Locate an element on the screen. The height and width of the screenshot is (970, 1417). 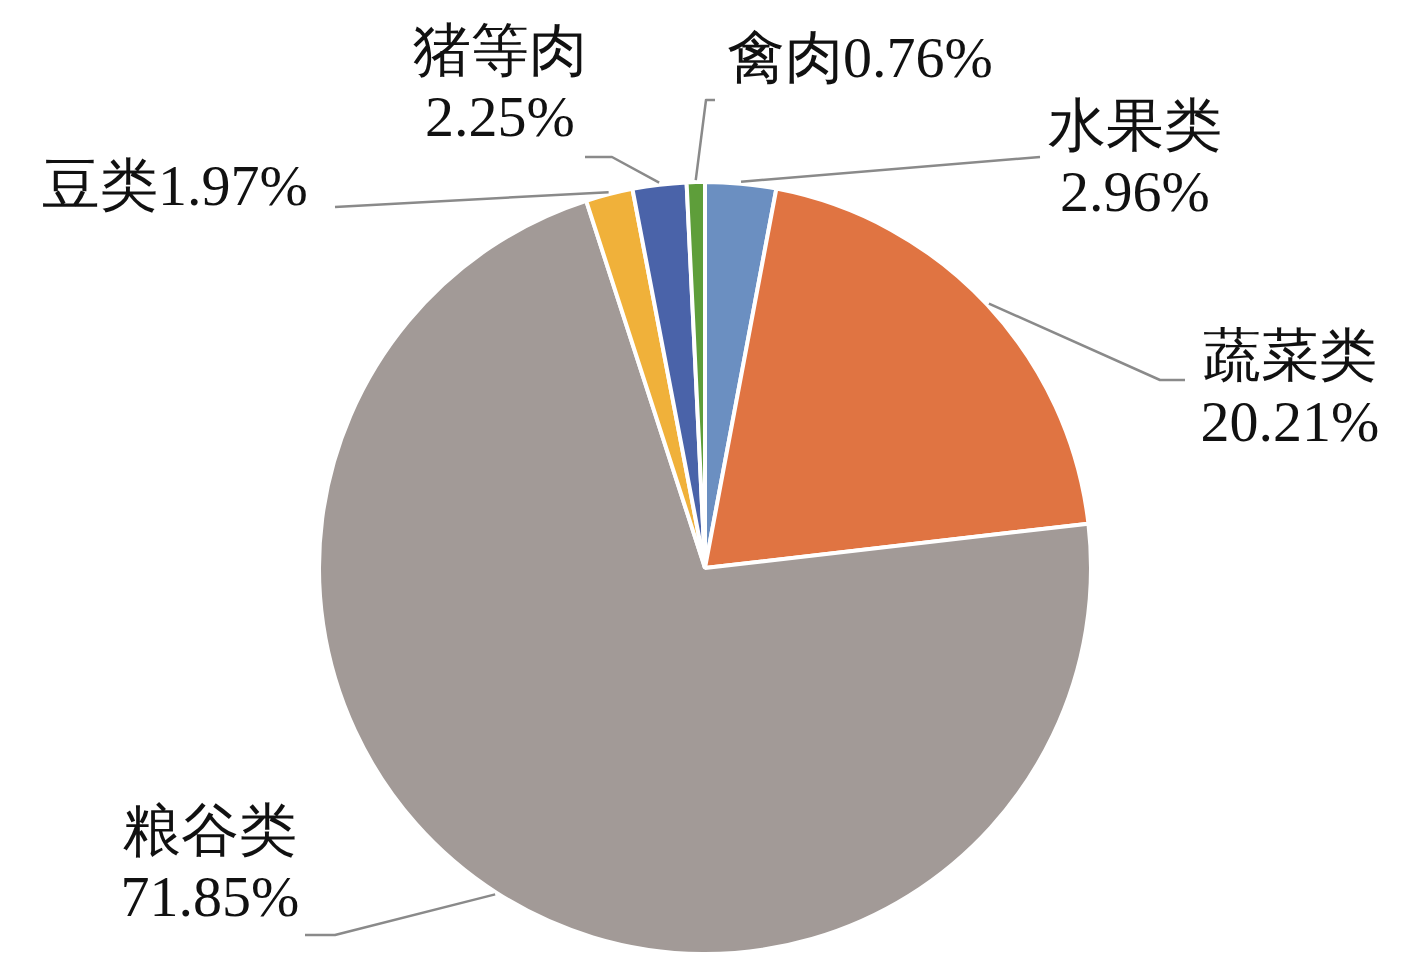
slice-label: 禽肉0.76% is located at coordinates (860, 58).